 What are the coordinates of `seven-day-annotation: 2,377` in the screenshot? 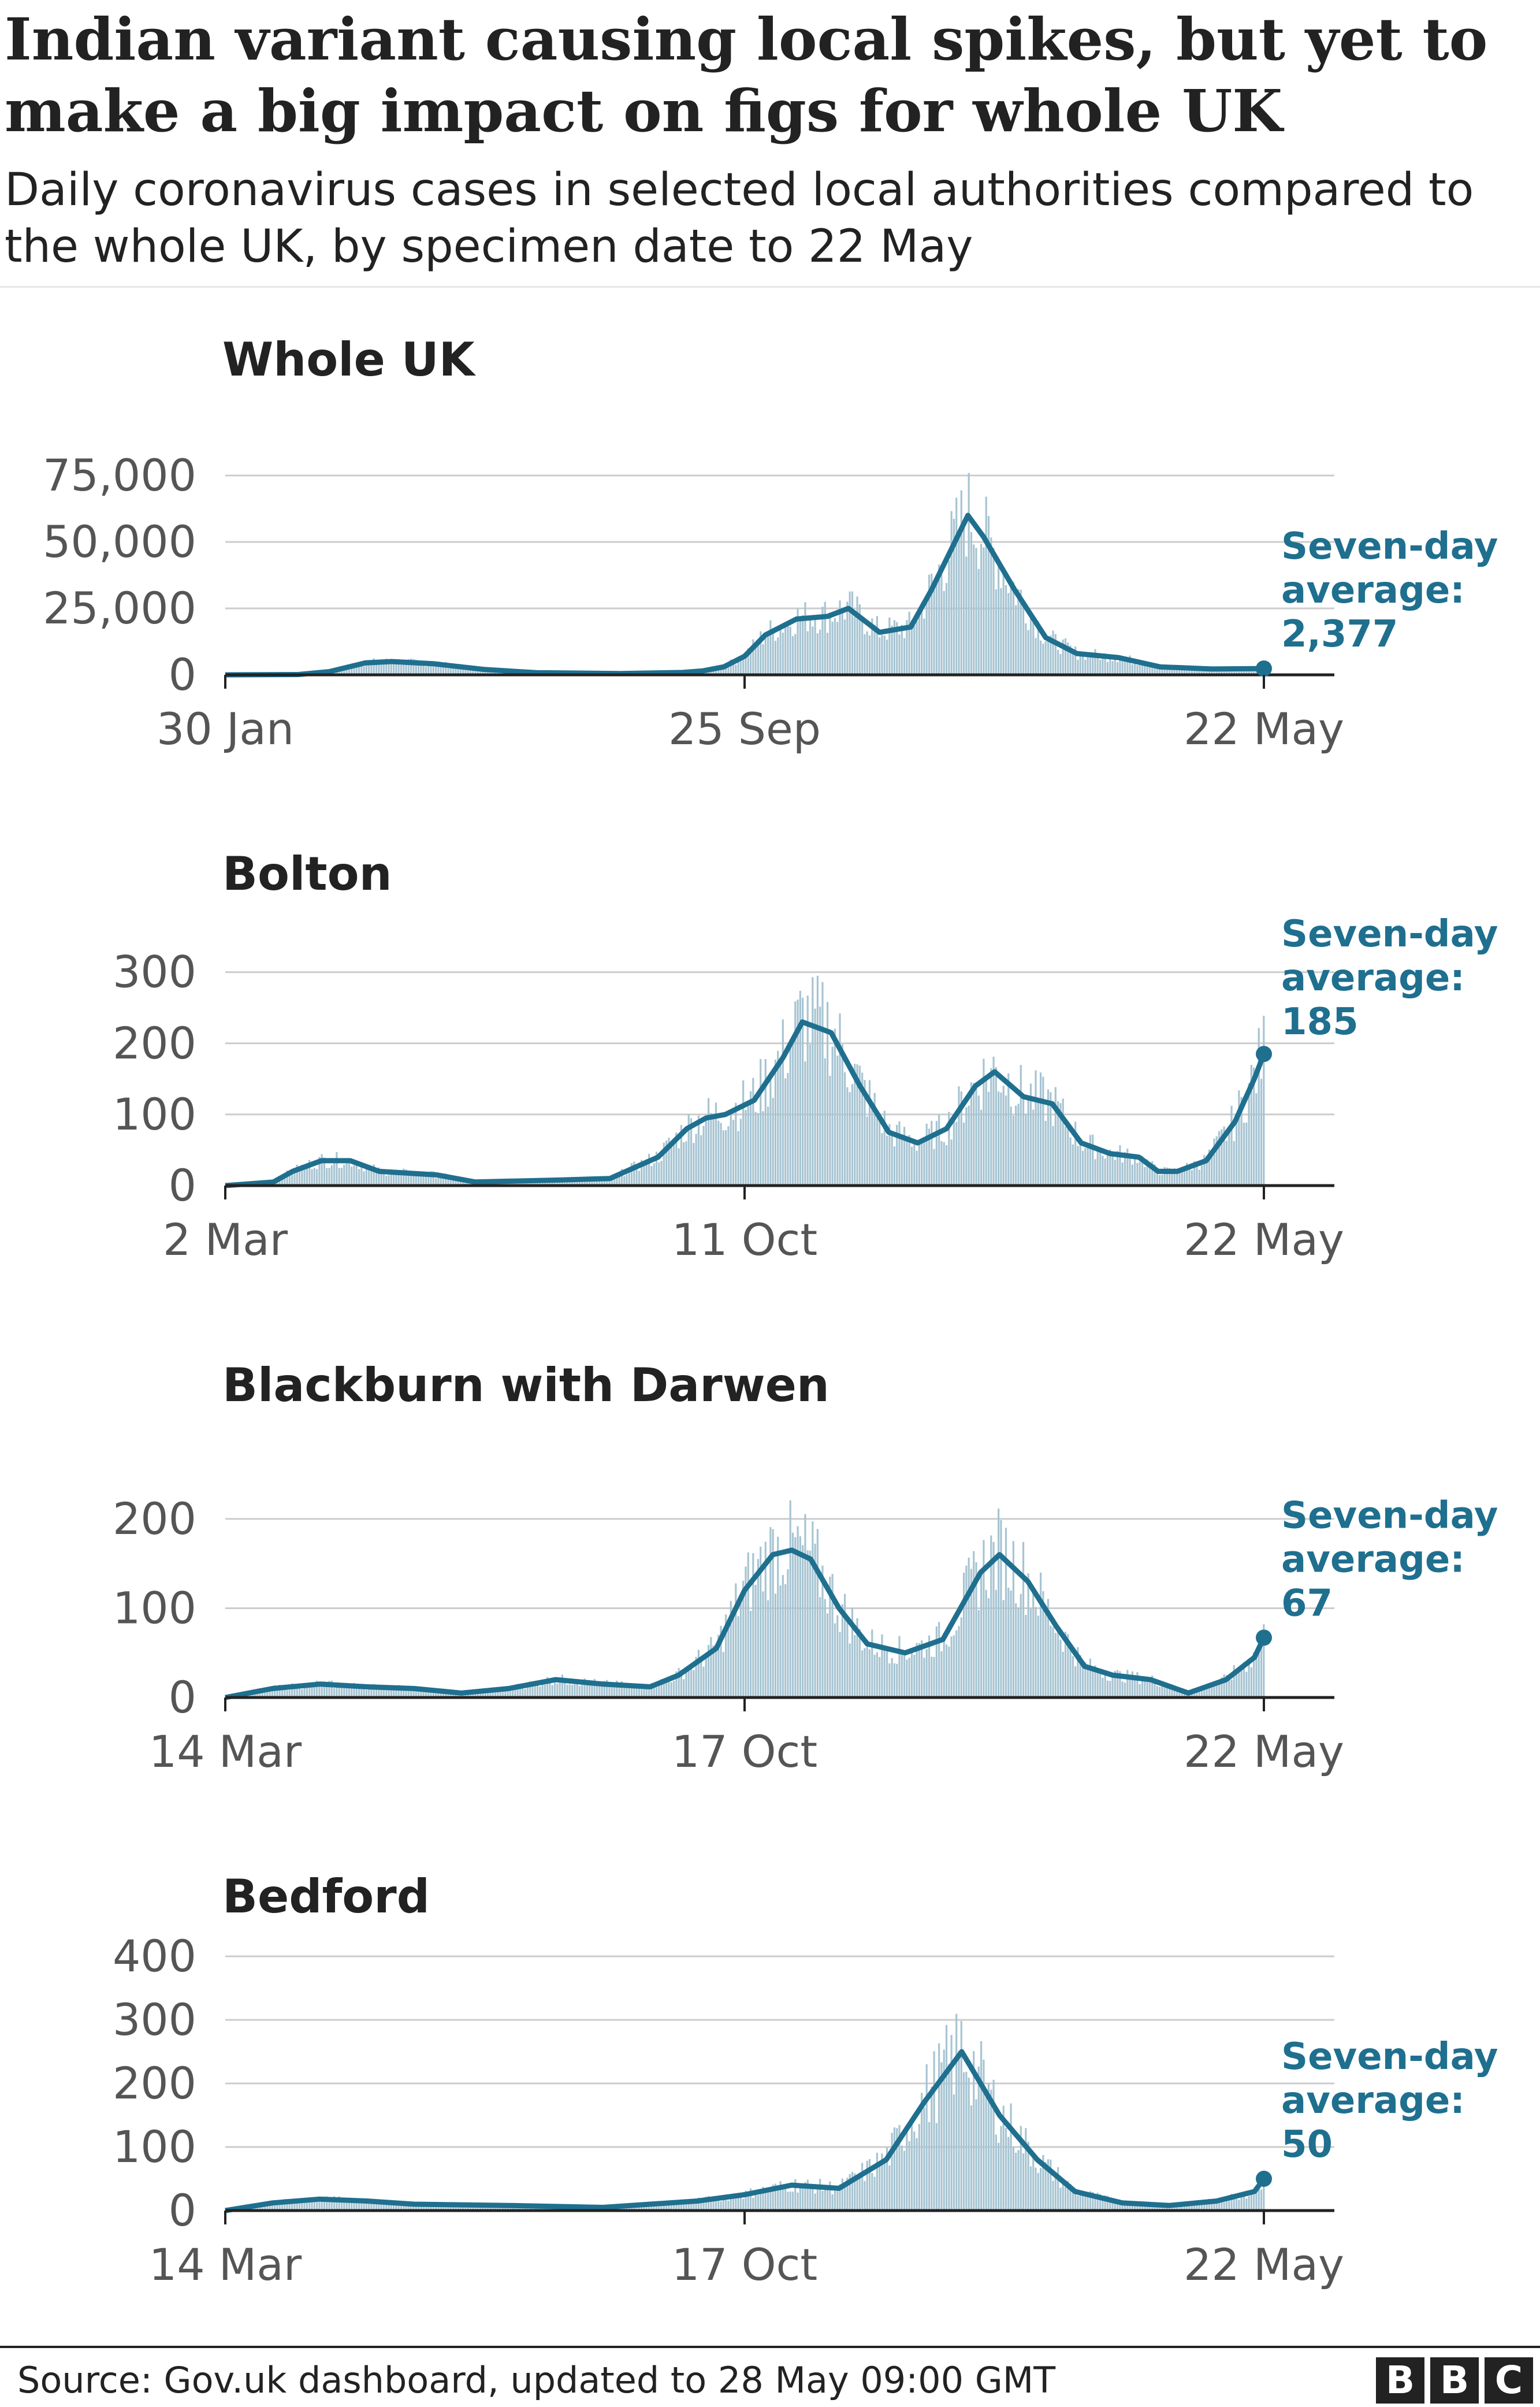 It's located at (1339, 634).